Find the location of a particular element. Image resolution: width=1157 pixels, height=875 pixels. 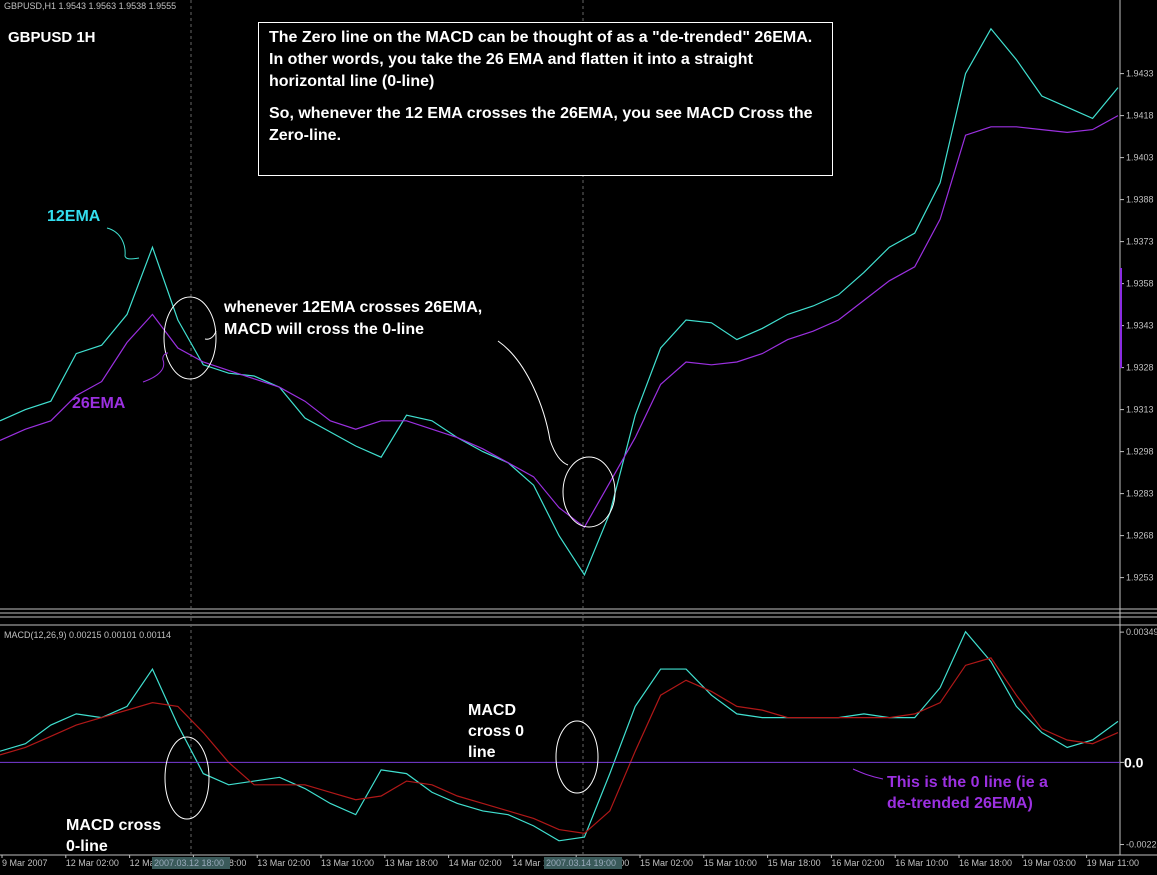

price-tick-label: 1.9433 is located at coordinates (1140, 74).